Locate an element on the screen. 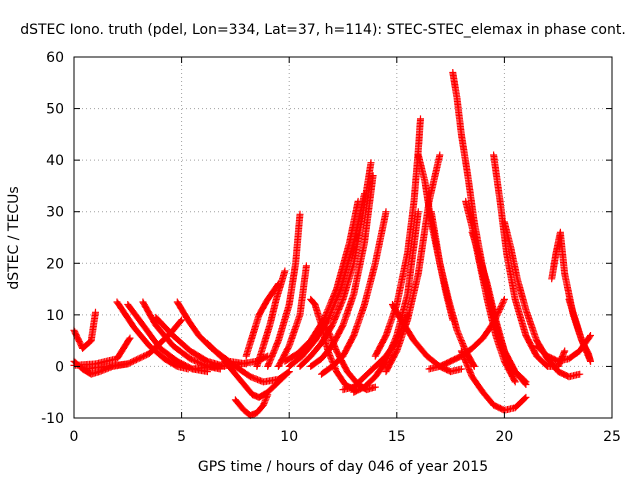  y-tick-label: 10 is located at coordinates (55, 316).